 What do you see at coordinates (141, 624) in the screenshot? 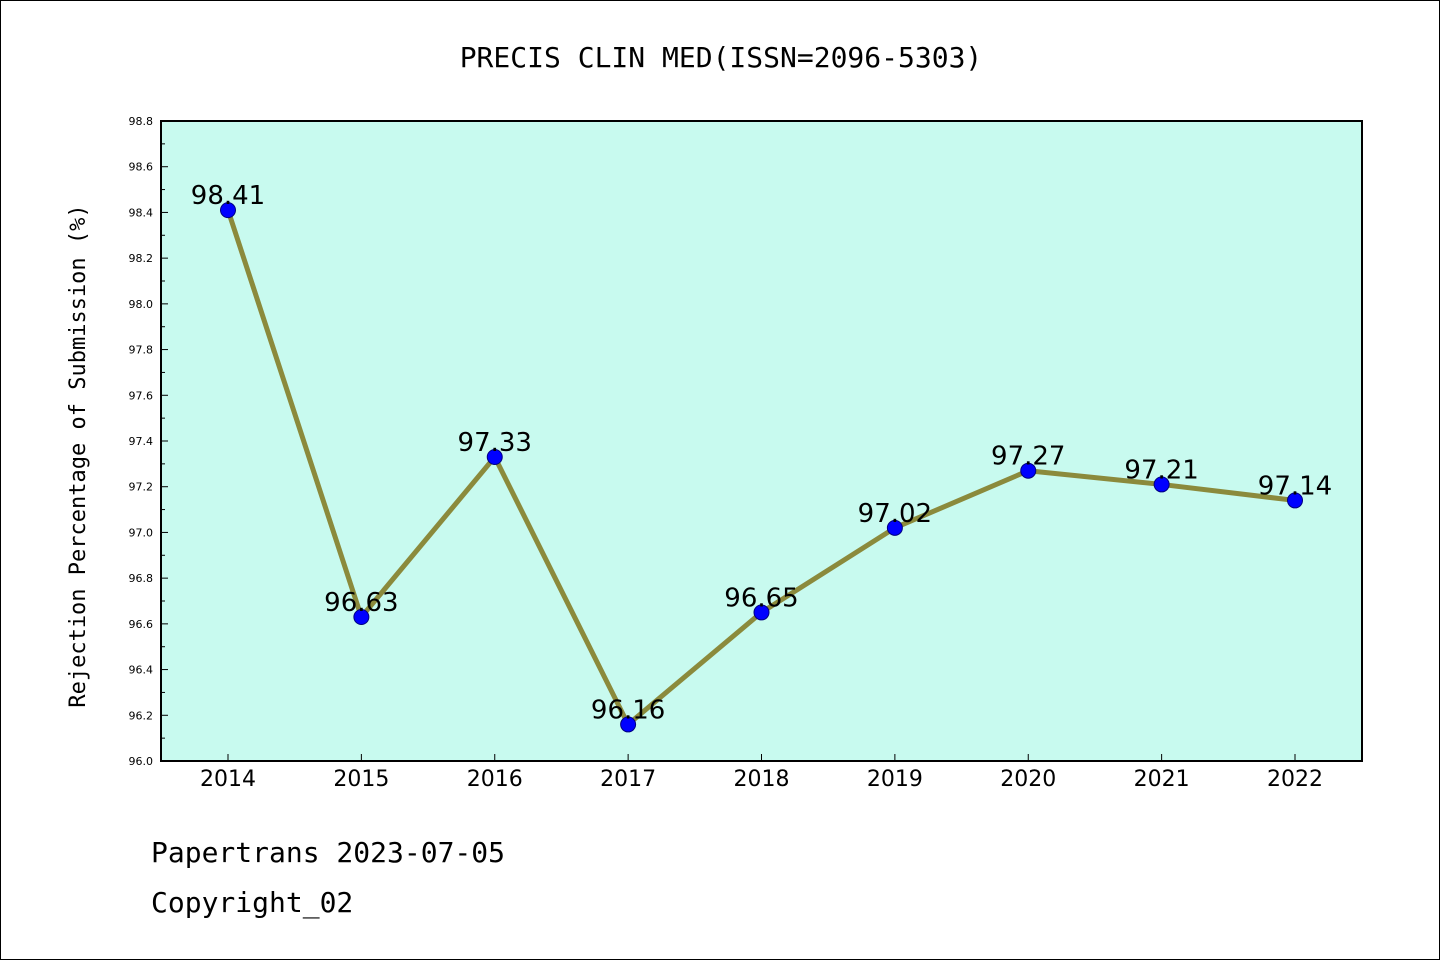
I see `y-tick-label: 96.6` at bounding box center [141, 624].